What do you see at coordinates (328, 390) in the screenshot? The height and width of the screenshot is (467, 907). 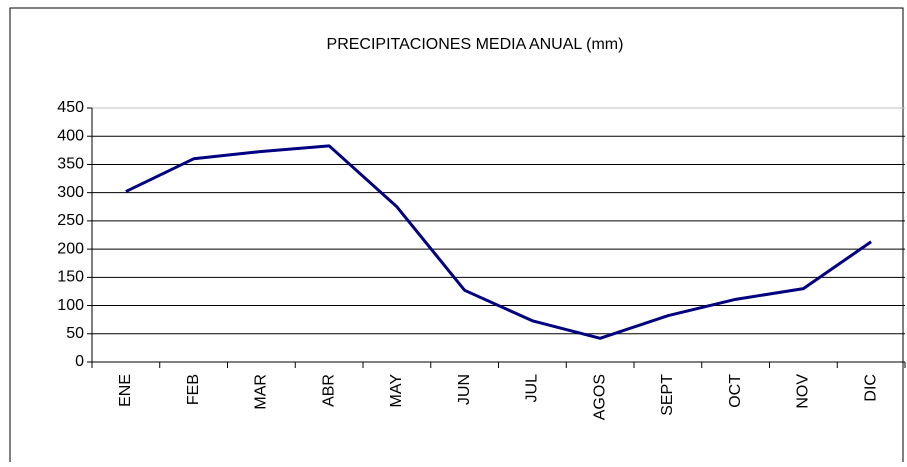 I see `x-tick-label: ABR` at bounding box center [328, 390].